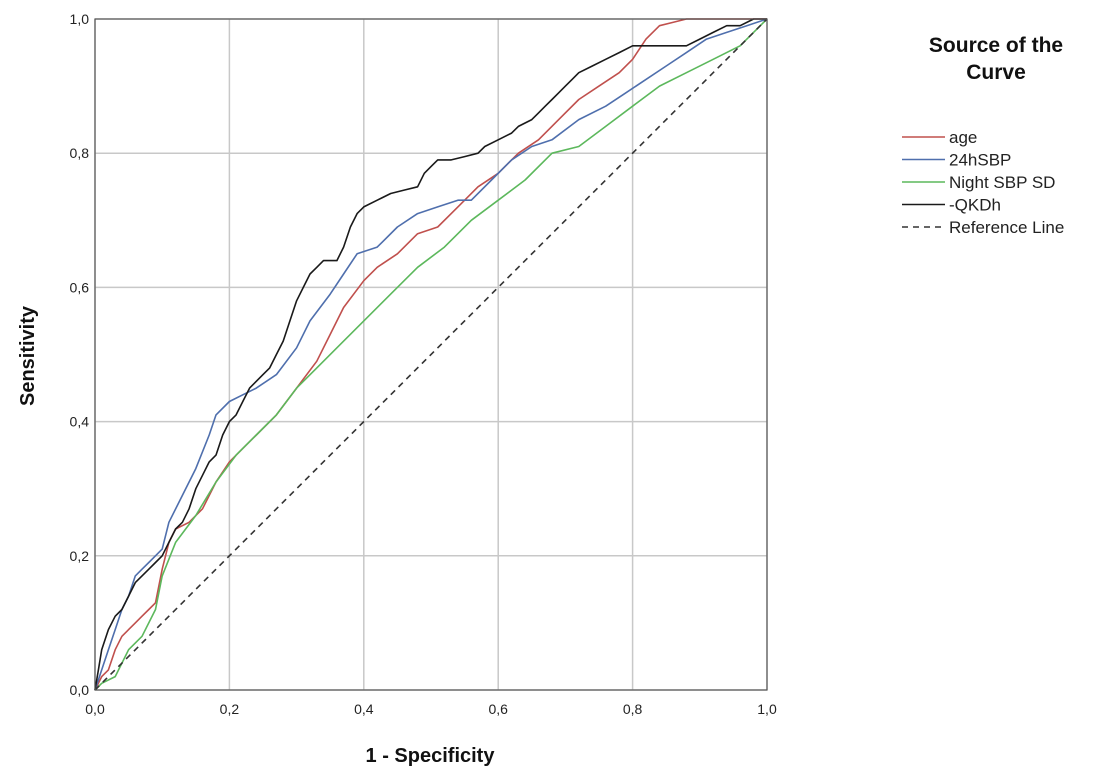 Image resolution: width=1104 pixels, height=774 pixels. Describe the element at coordinates (80, 556) in the screenshot. I see `y-tick-label: 0,2` at that location.